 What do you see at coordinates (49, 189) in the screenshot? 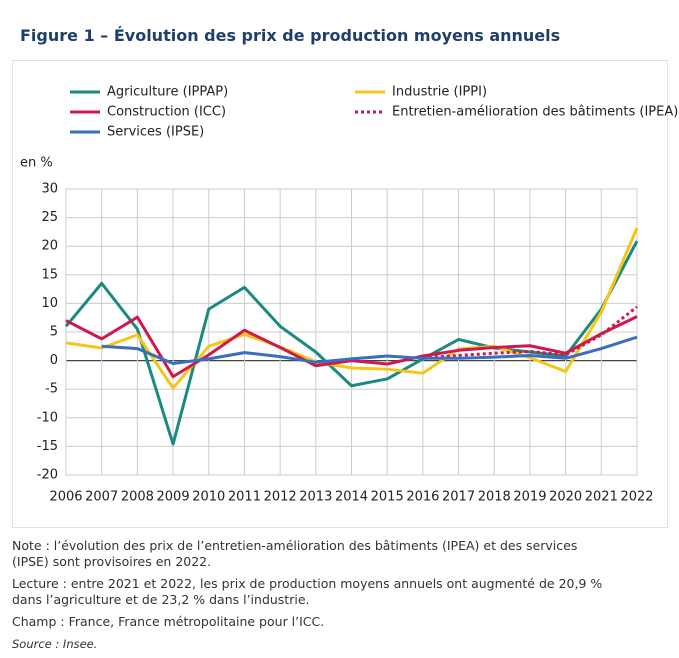
I see `y-tick-label: 30` at bounding box center [49, 189].